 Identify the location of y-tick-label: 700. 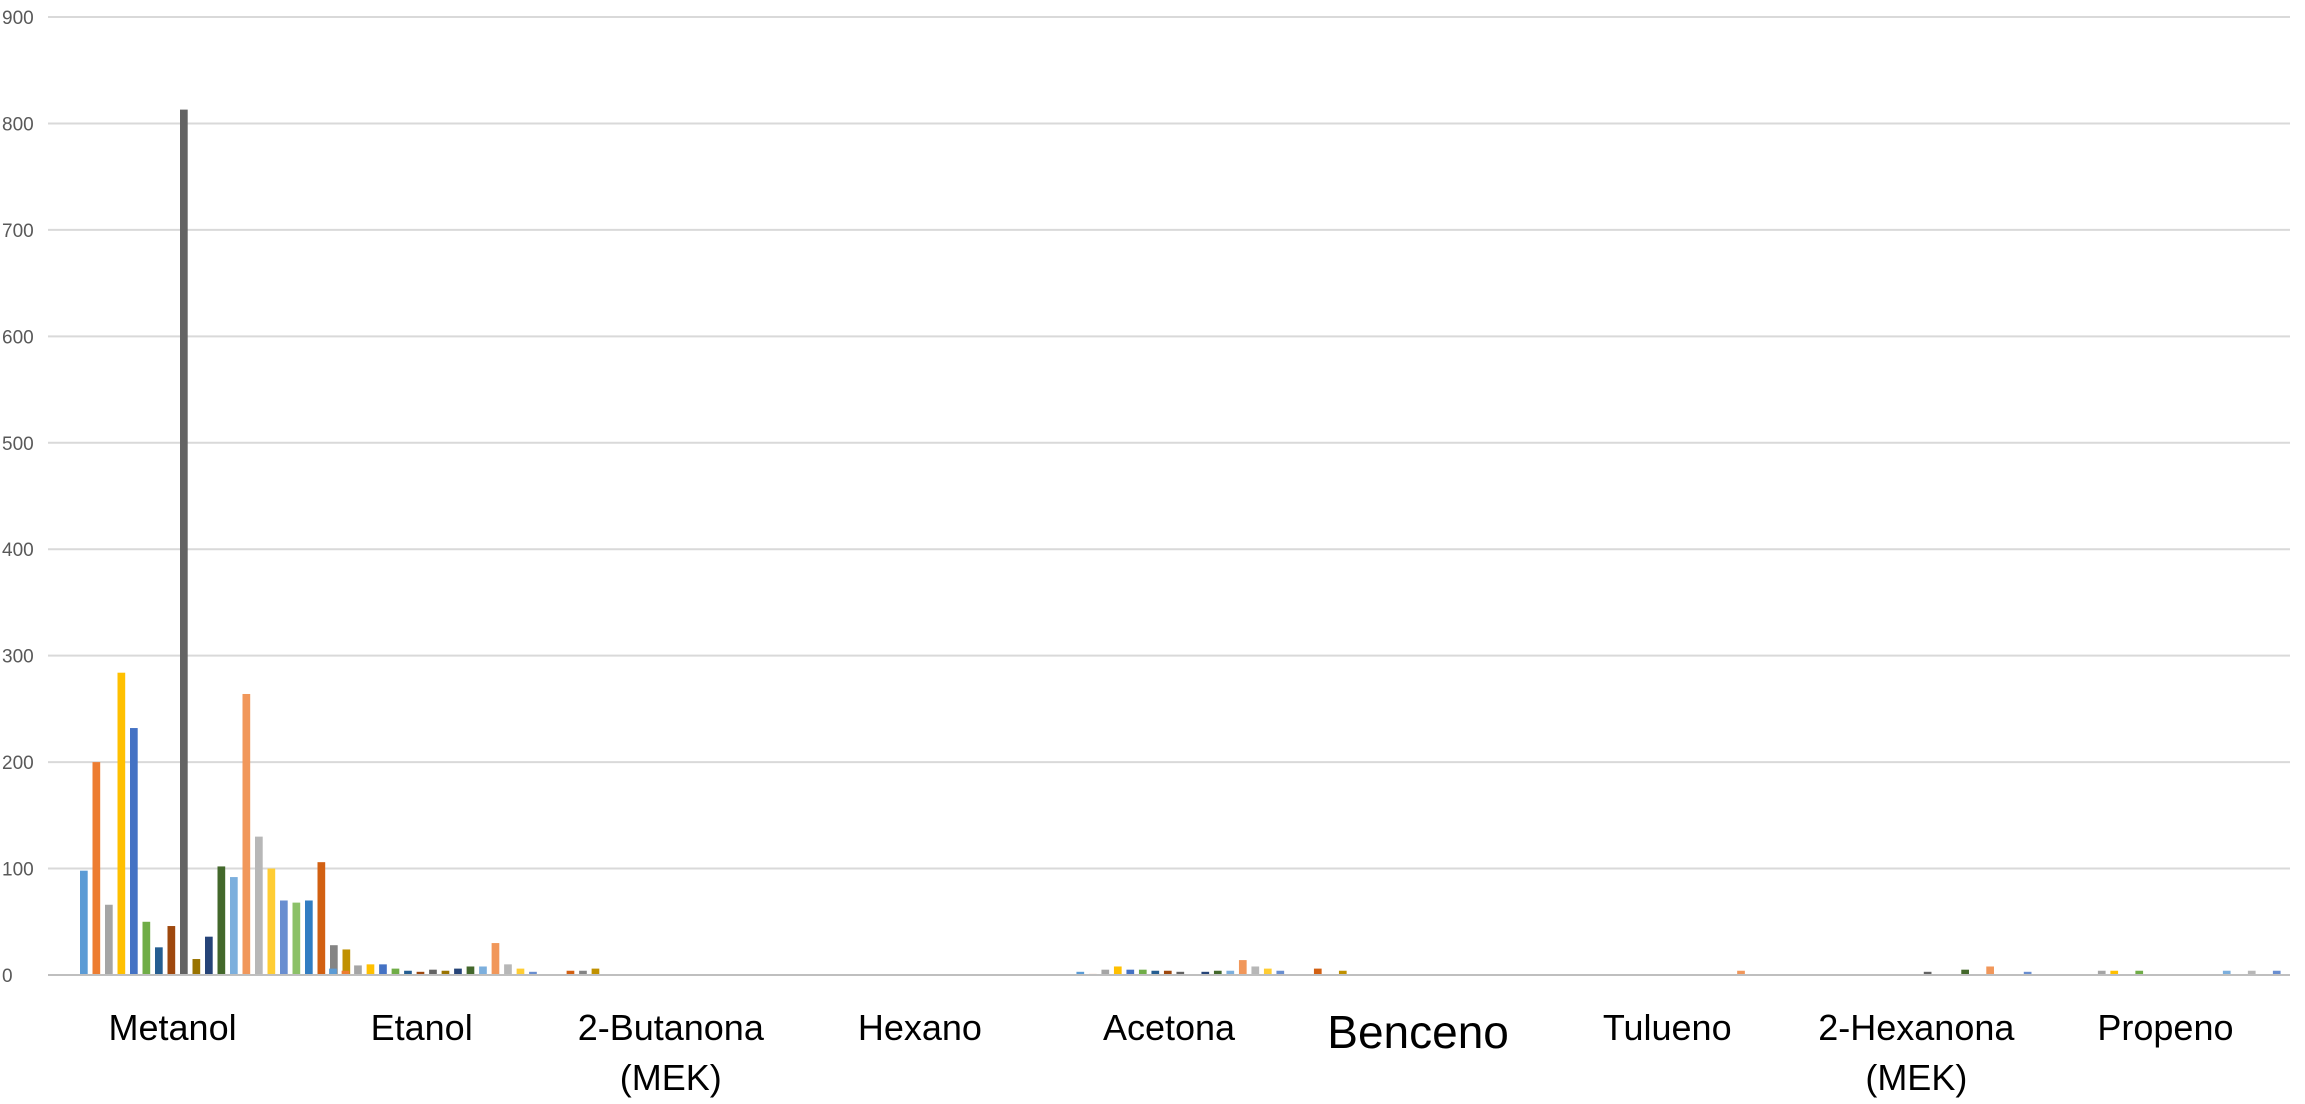
(18, 231).